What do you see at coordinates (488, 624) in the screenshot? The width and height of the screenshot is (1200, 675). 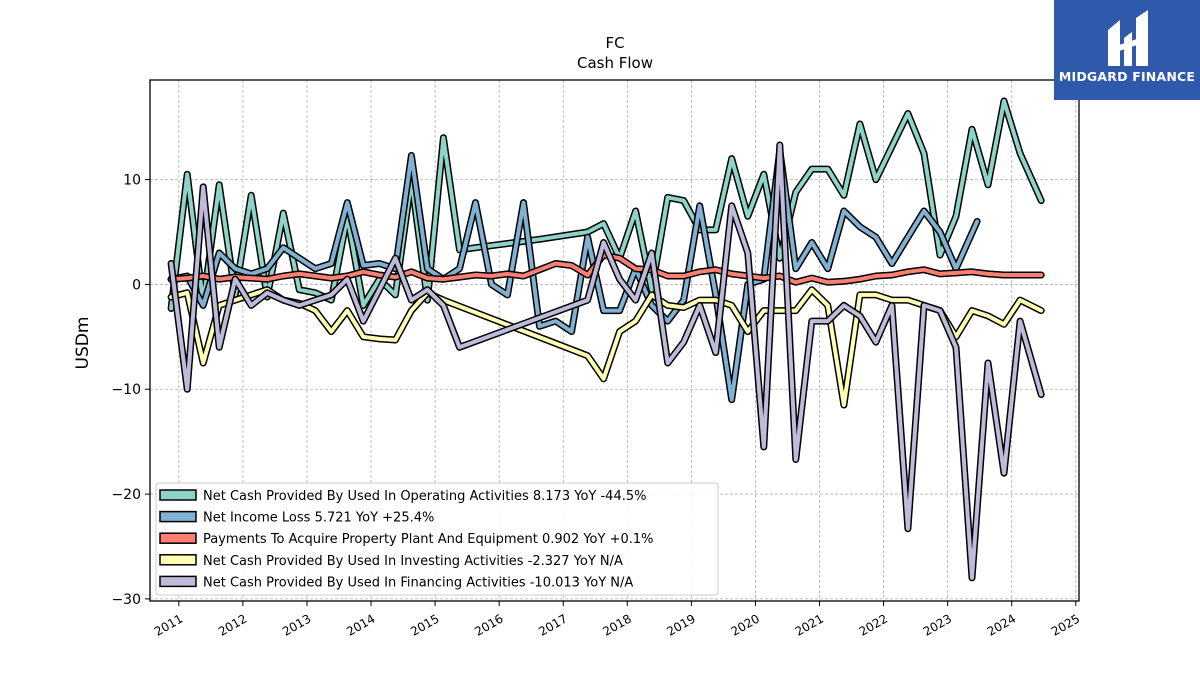 I see `x-tick-label: 2016` at bounding box center [488, 624].